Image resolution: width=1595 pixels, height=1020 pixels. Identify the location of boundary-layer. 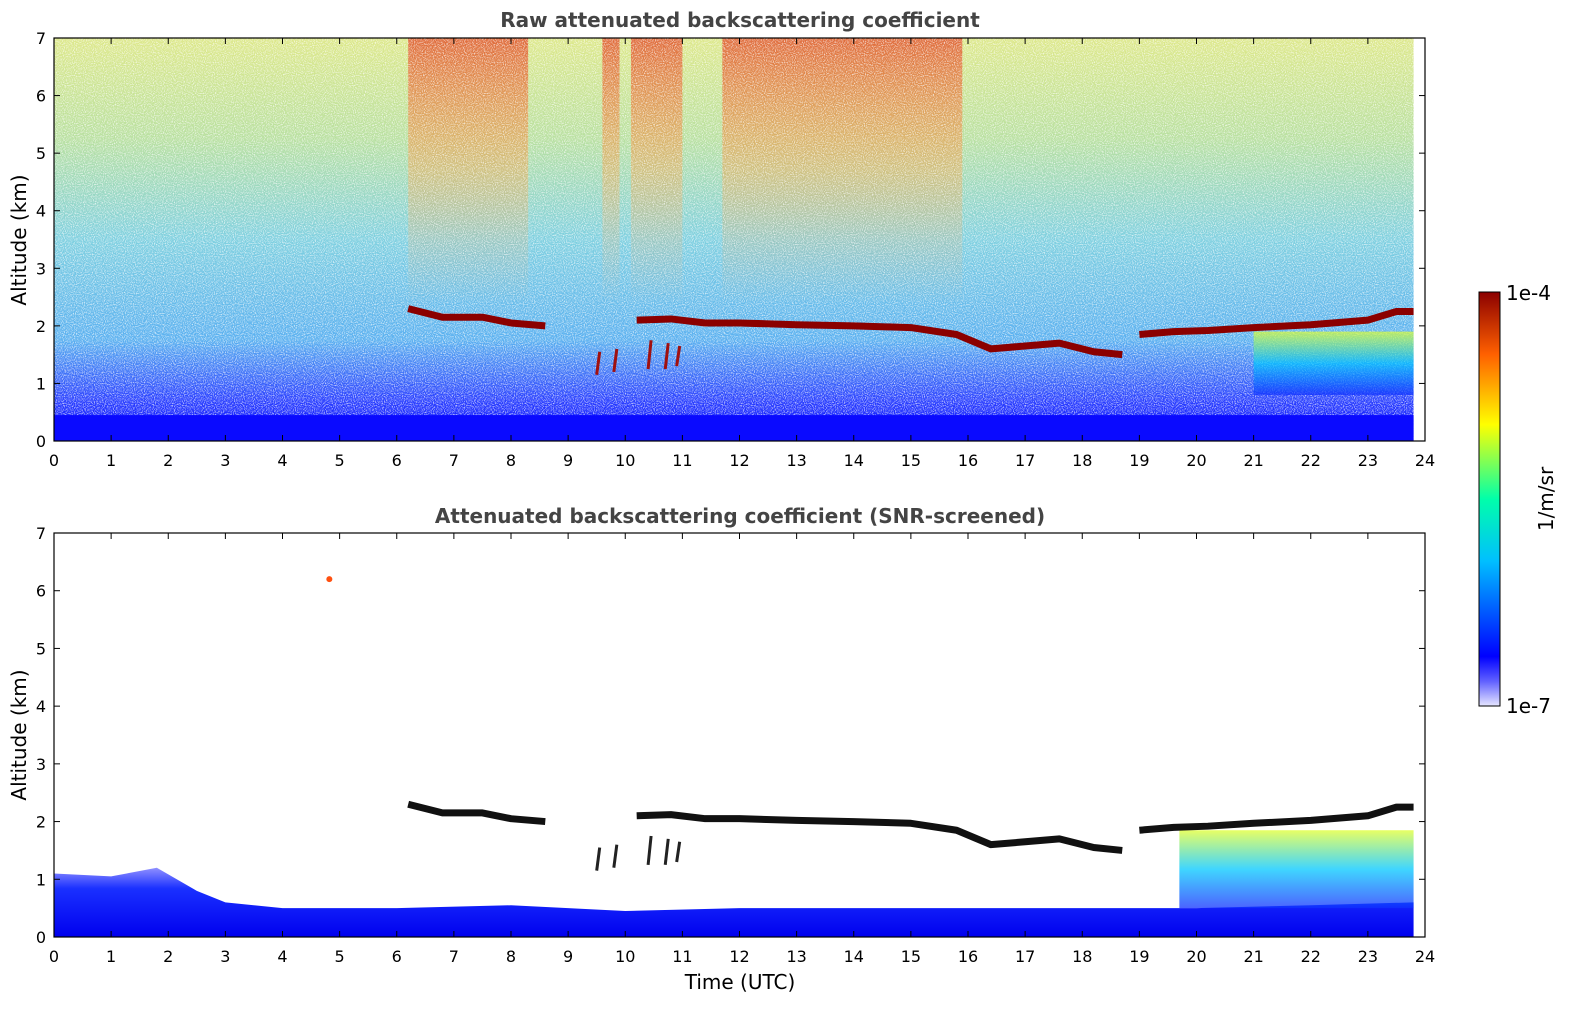
(734, 902).